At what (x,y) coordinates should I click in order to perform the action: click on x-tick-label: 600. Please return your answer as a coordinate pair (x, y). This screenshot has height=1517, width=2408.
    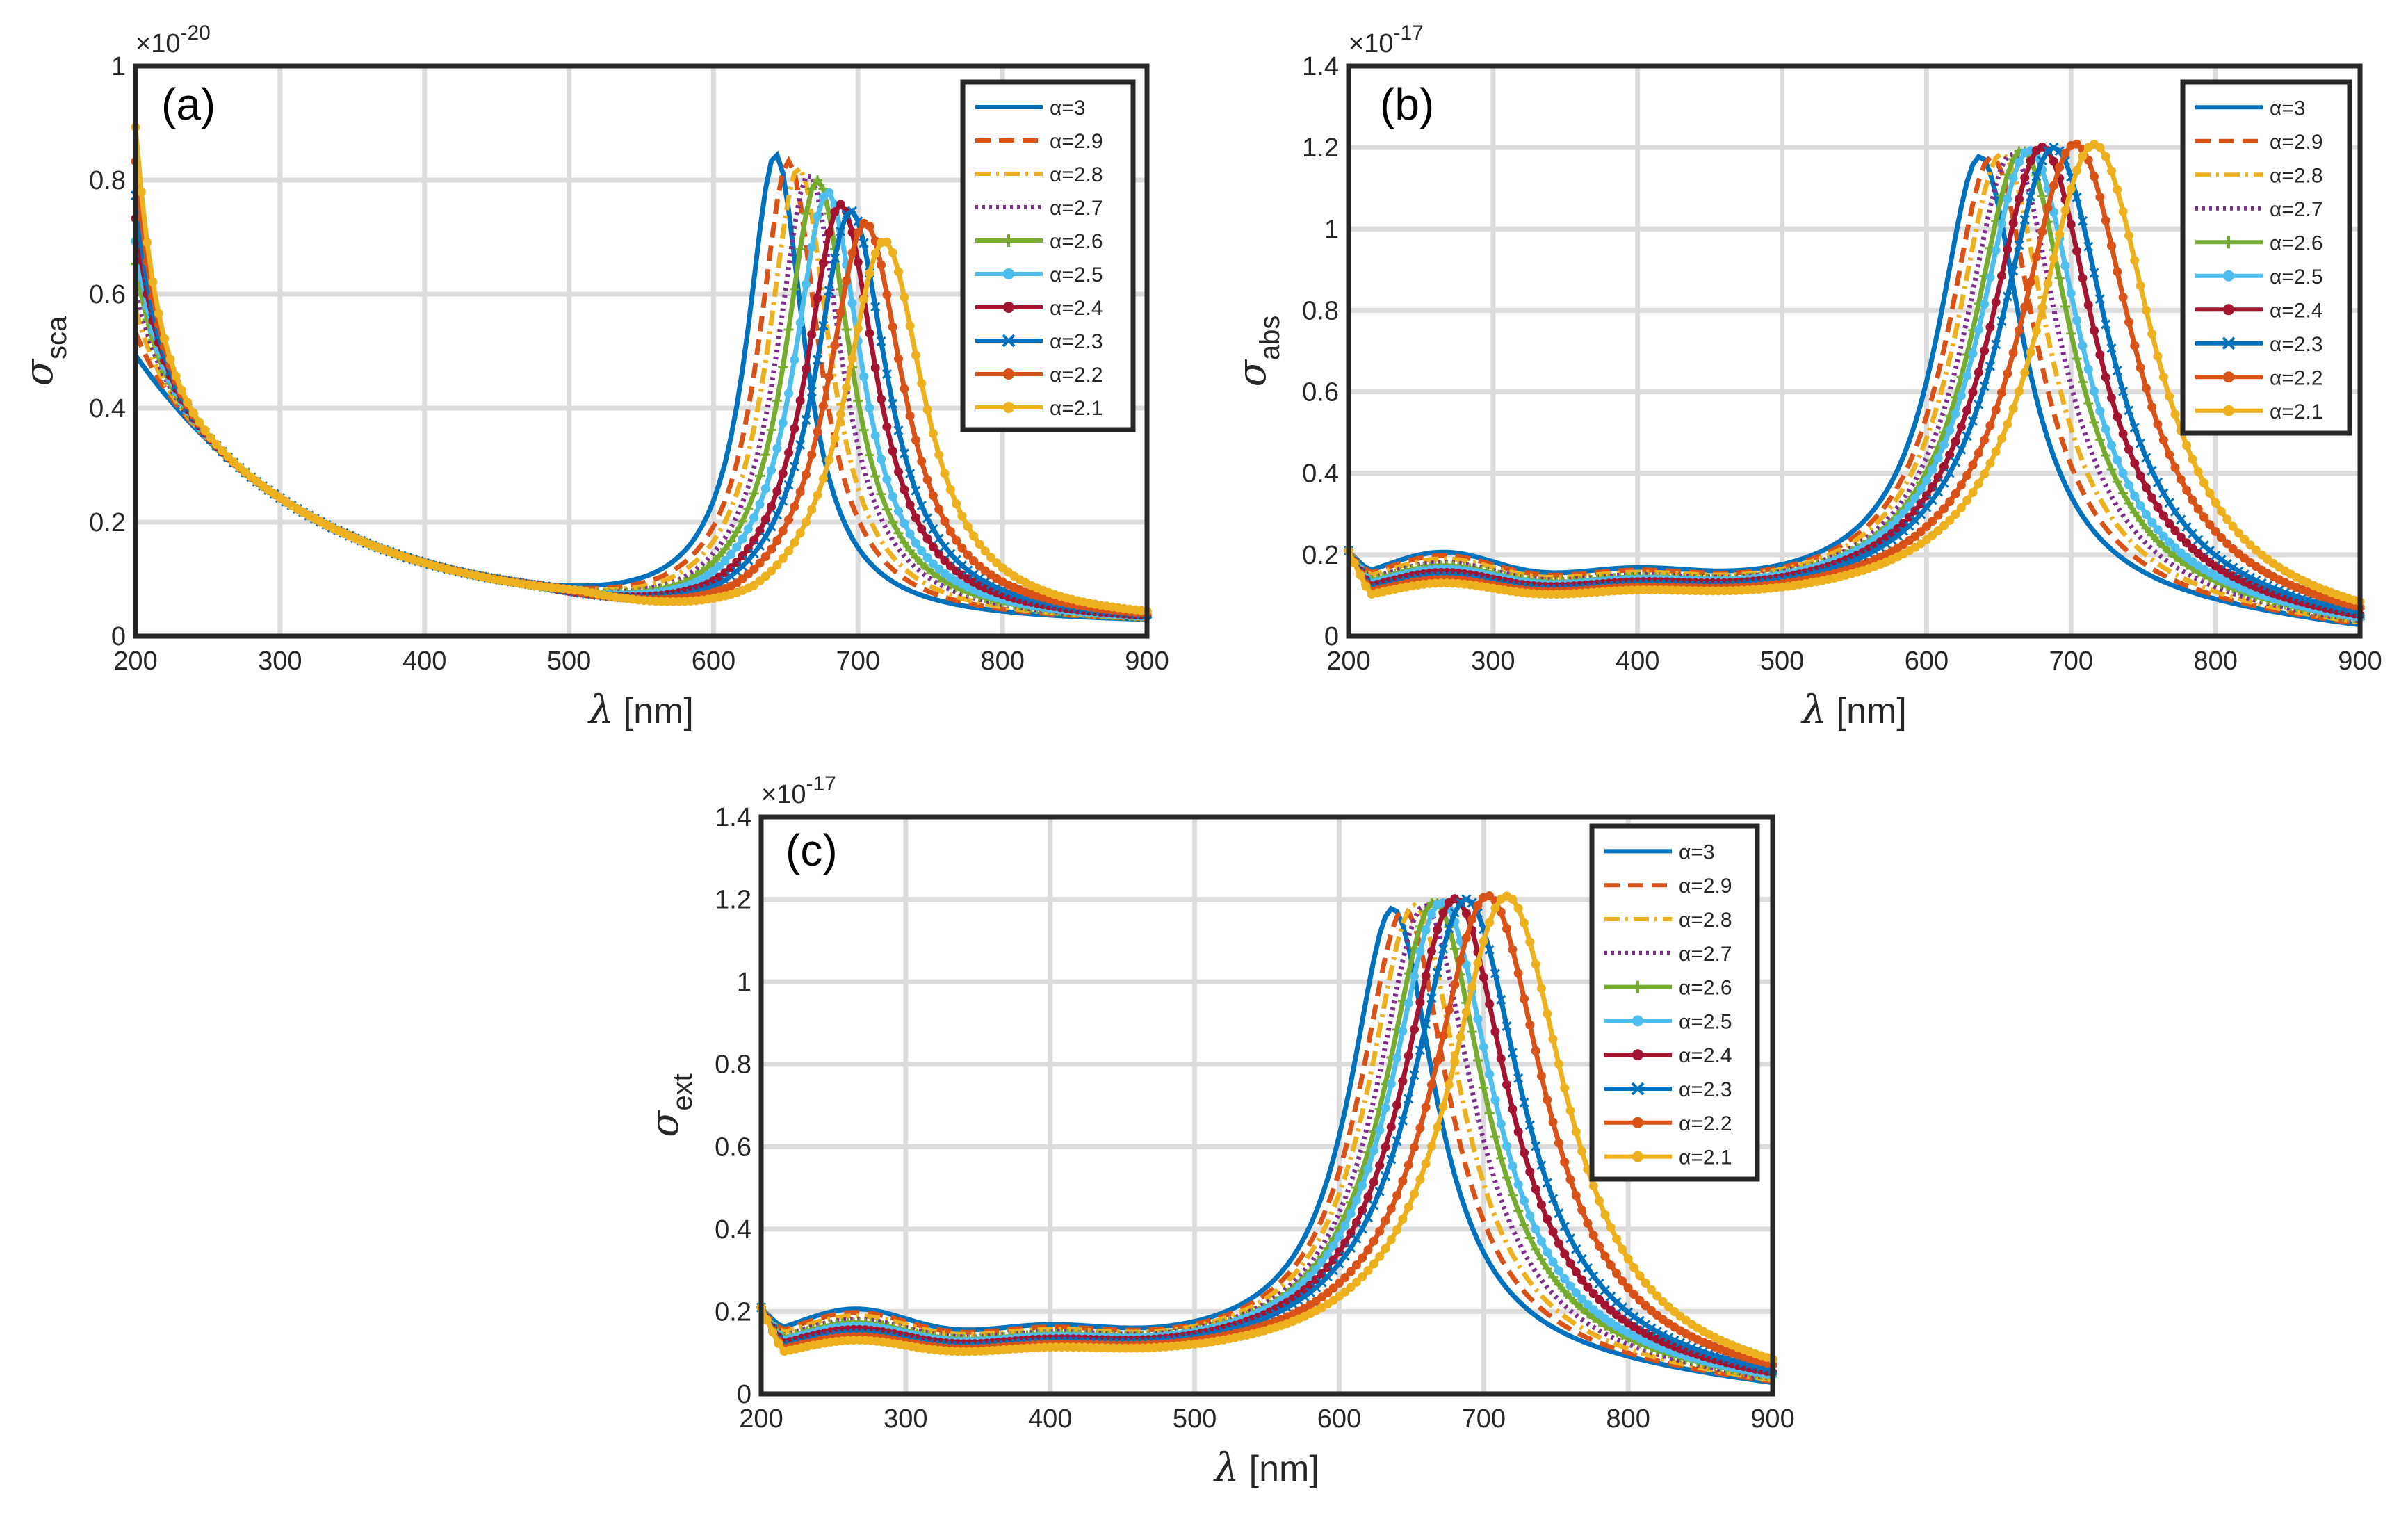
    Looking at the image, I should click on (1339, 1419).